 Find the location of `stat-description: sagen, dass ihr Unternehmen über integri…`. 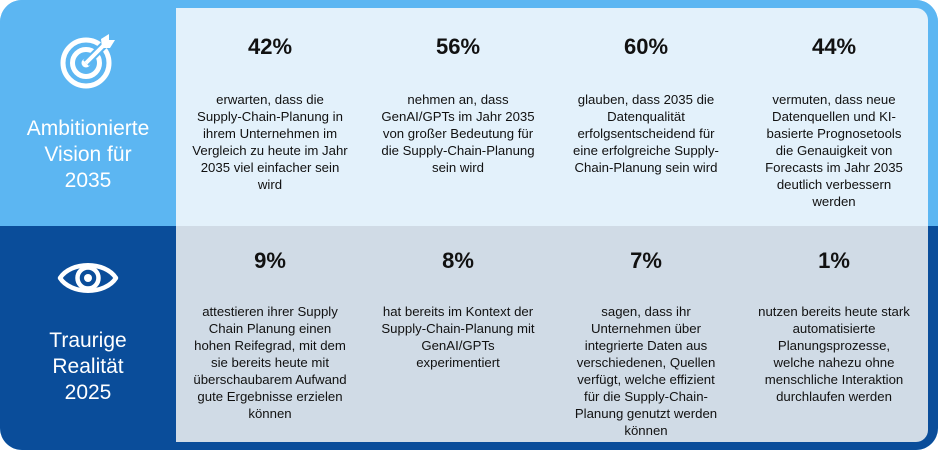

stat-description: sagen, dass ihr Unternehmen über integri… is located at coordinates (646, 371).